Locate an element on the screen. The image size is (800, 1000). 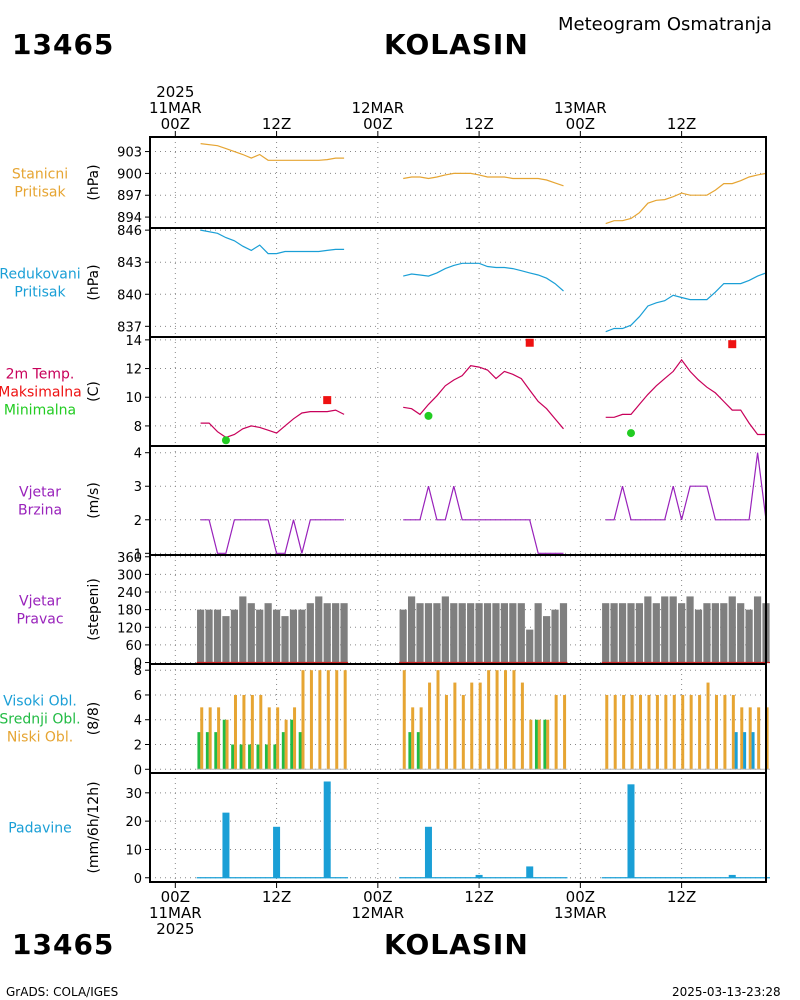
y-tick-label: 903 is located at coordinates (129, 153).